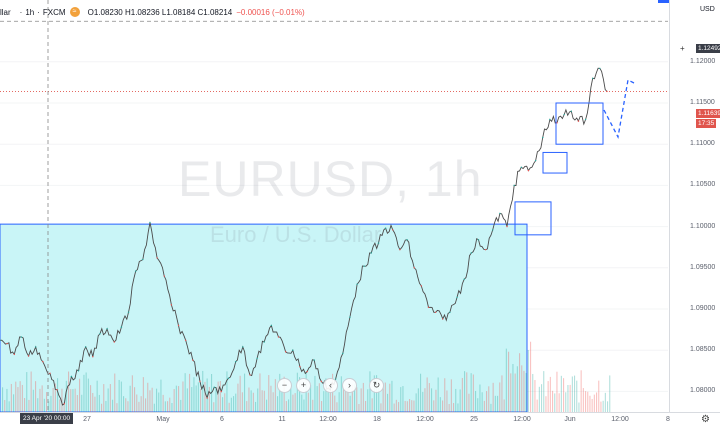  I want to click on time-axis, so click(360, 418).